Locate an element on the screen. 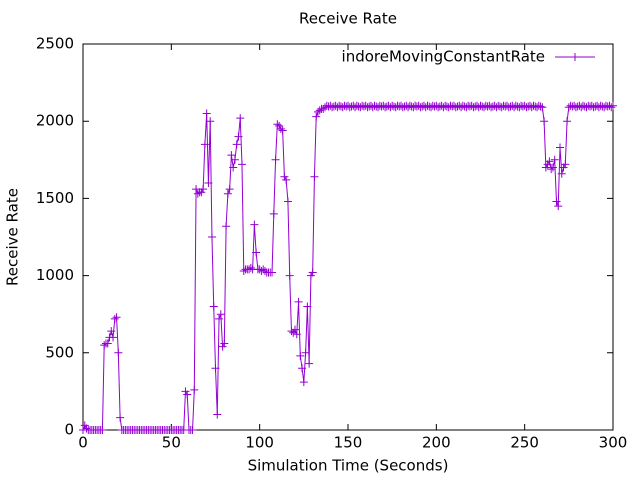  y-axis-label: Receive Rate is located at coordinates (13, 237).